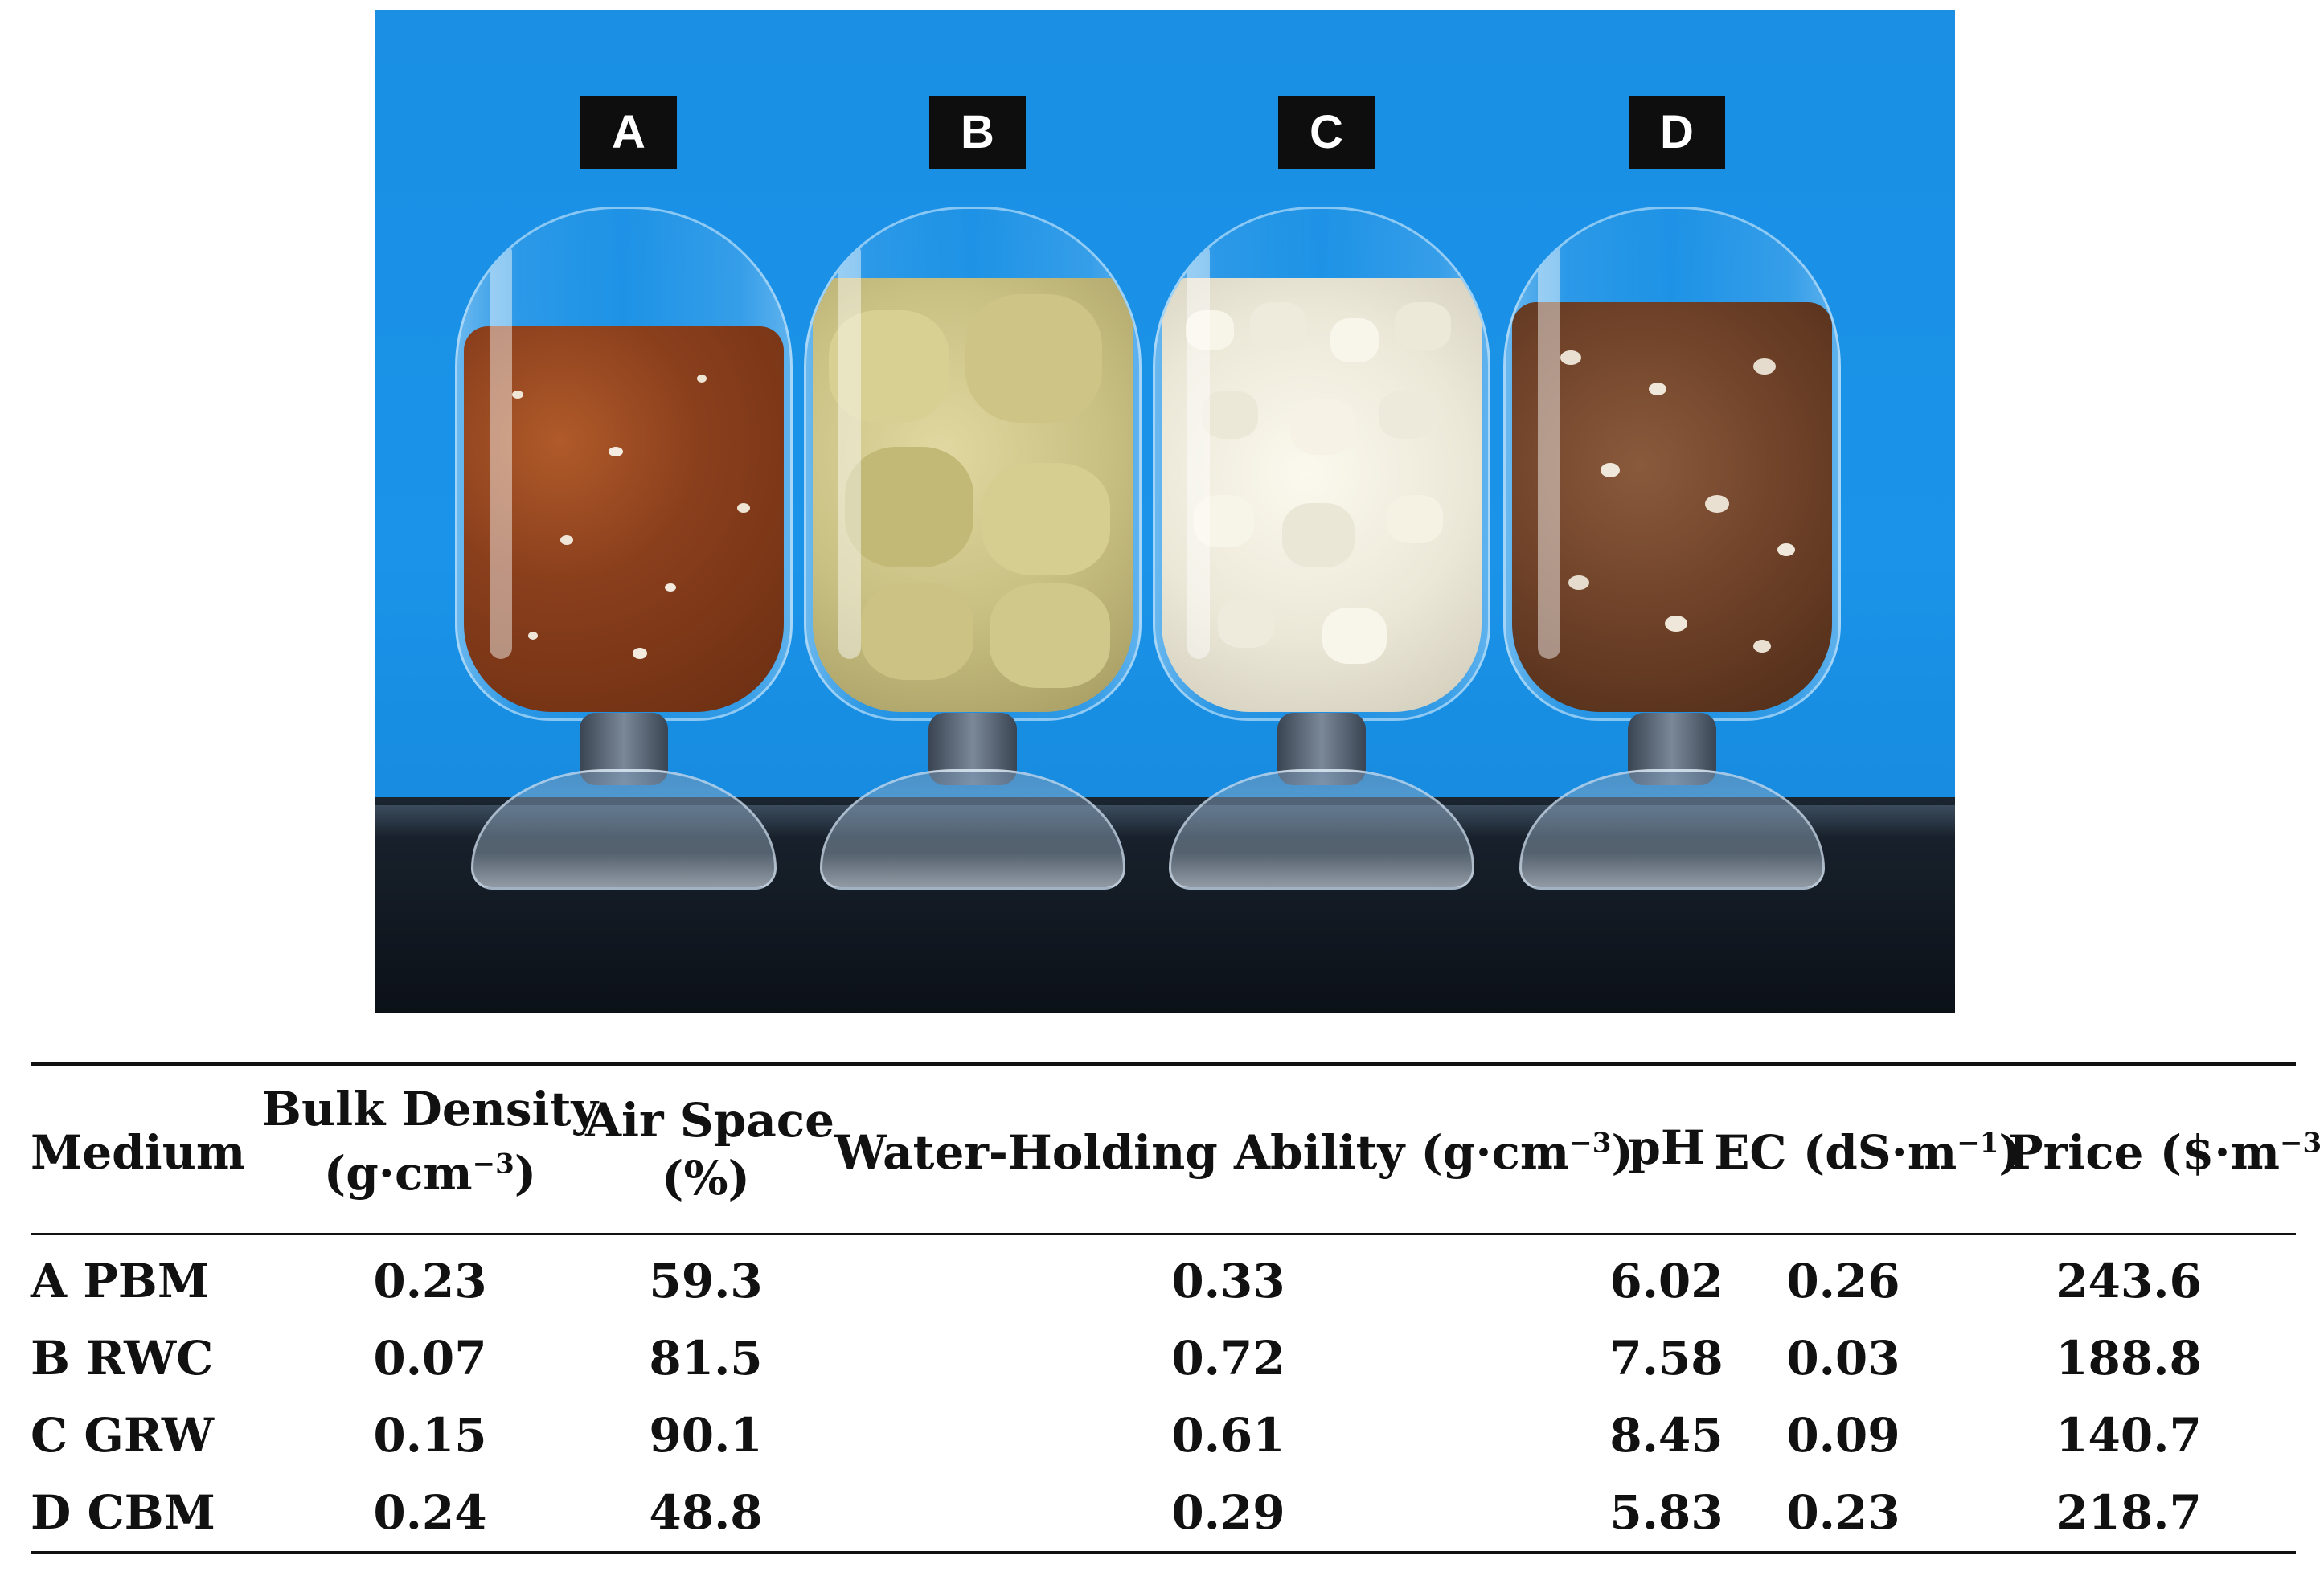  What do you see at coordinates (1322, 495) in the screenshot?
I see `medium-fill-grw` at bounding box center [1322, 495].